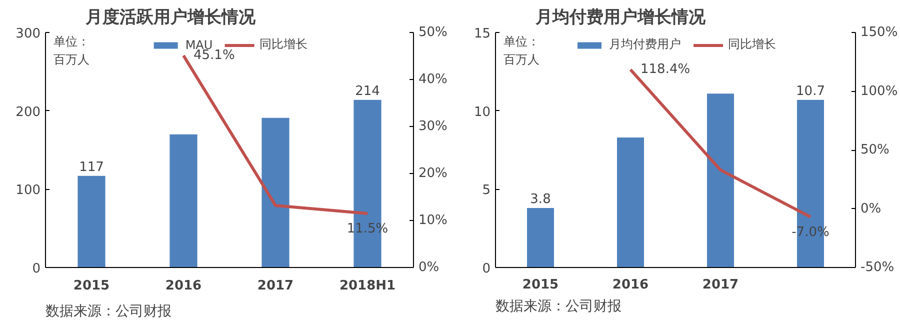 The image size is (900, 324). What do you see at coordinates (433, 220) in the screenshot?
I see `y2-tick-label: 10%` at bounding box center [433, 220].